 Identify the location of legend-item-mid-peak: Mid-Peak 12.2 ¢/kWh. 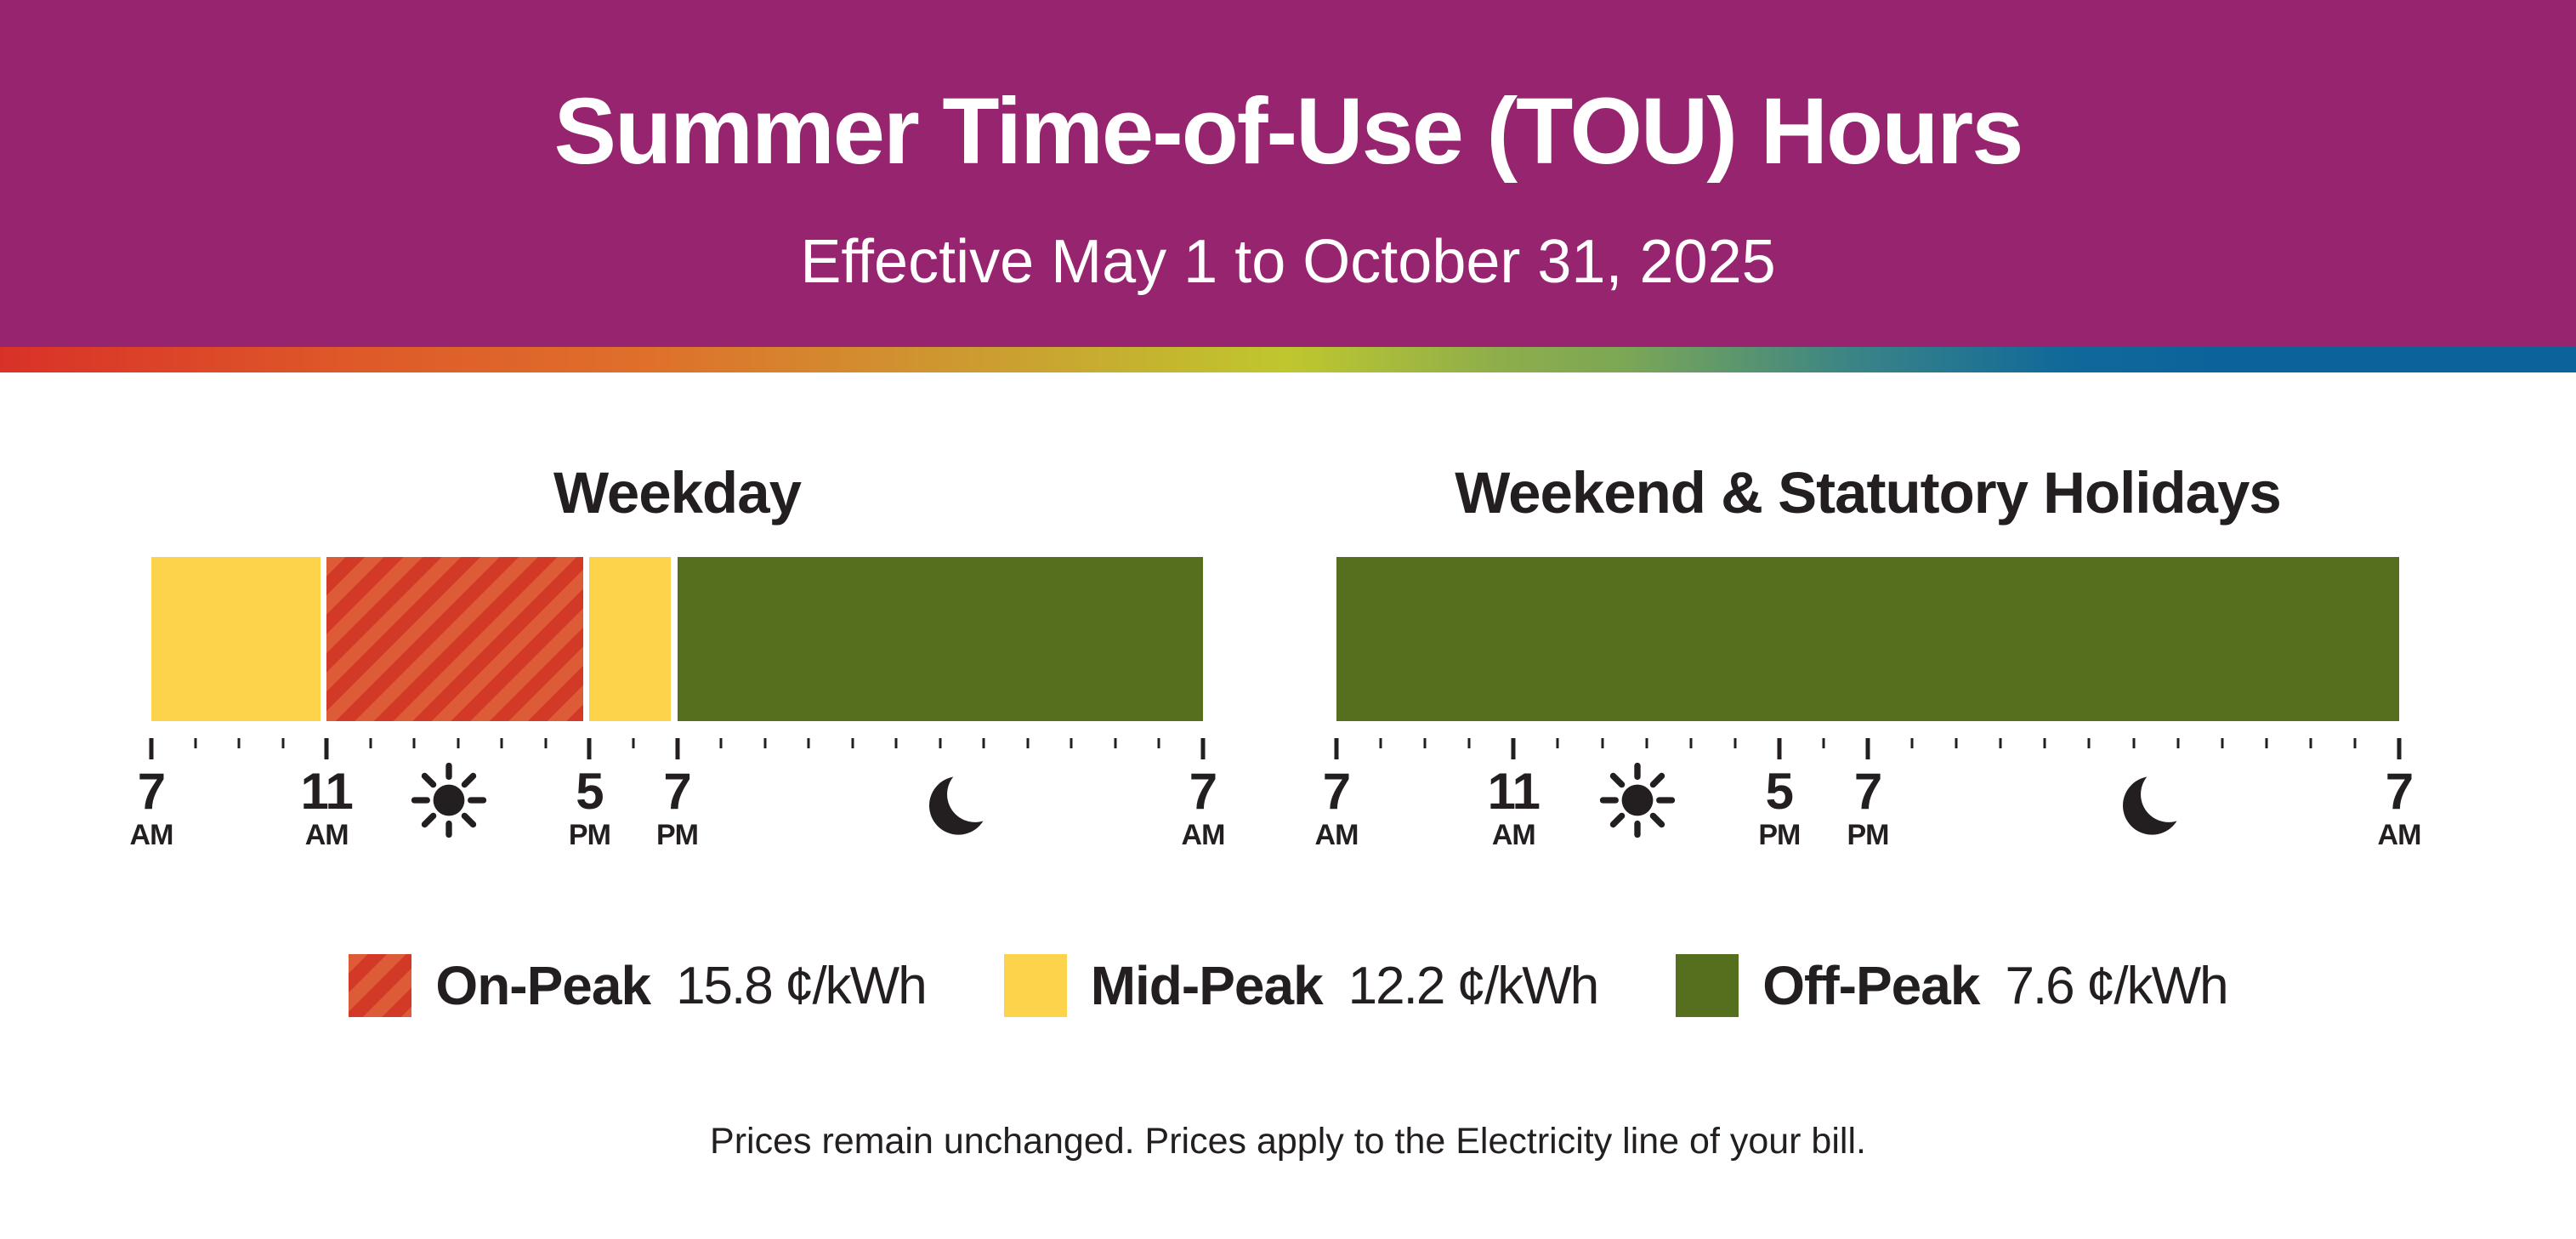
(1302, 986).